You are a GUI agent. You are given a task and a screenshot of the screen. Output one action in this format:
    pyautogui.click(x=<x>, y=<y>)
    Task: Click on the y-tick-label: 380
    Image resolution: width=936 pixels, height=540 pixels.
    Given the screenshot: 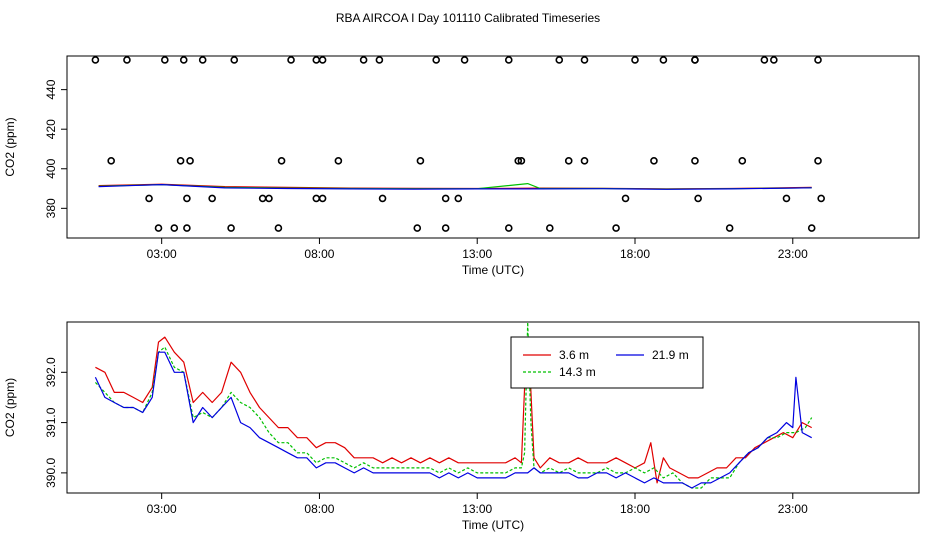 What is the action you would take?
    pyautogui.click(x=51, y=208)
    